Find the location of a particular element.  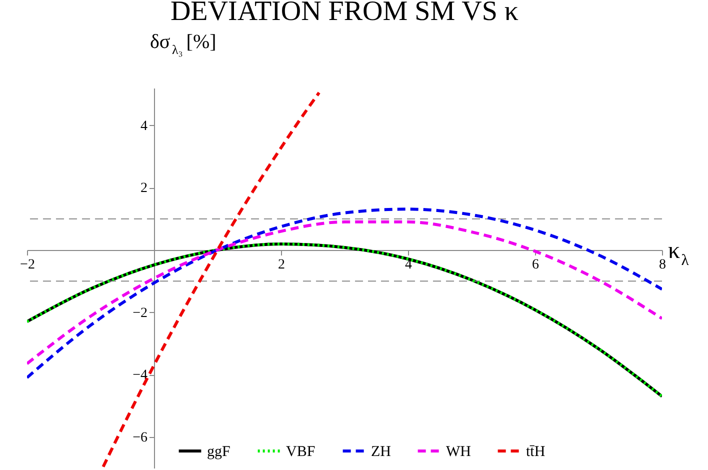

x-tick-label: 8 is located at coordinates (662, 264).